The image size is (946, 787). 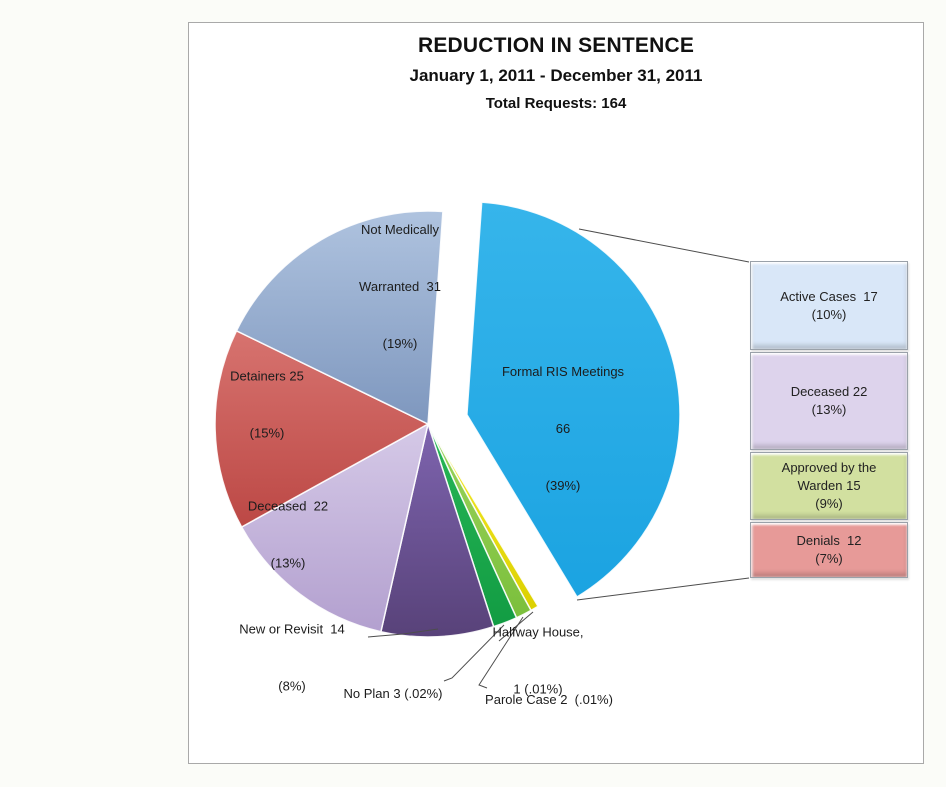 I want to click on breakdown-row-deceased: Deceased 22 (13%), so click(x=829, y=401).